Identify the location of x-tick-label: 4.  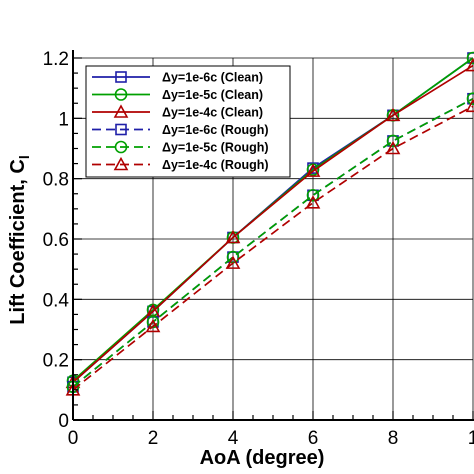
(233, 438).